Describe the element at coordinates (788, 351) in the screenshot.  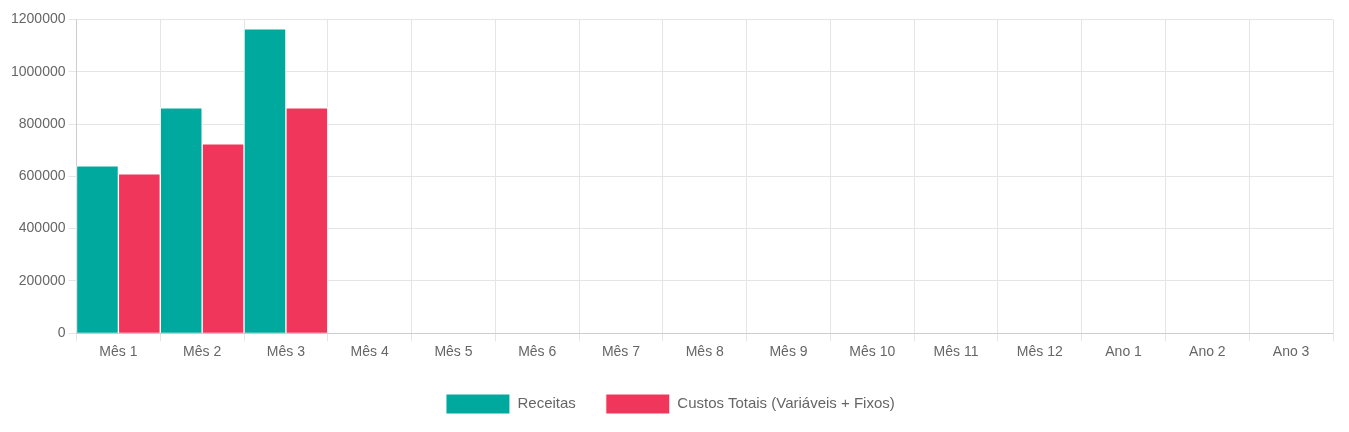
I see `x-tick-label: Mês 9` at that location.